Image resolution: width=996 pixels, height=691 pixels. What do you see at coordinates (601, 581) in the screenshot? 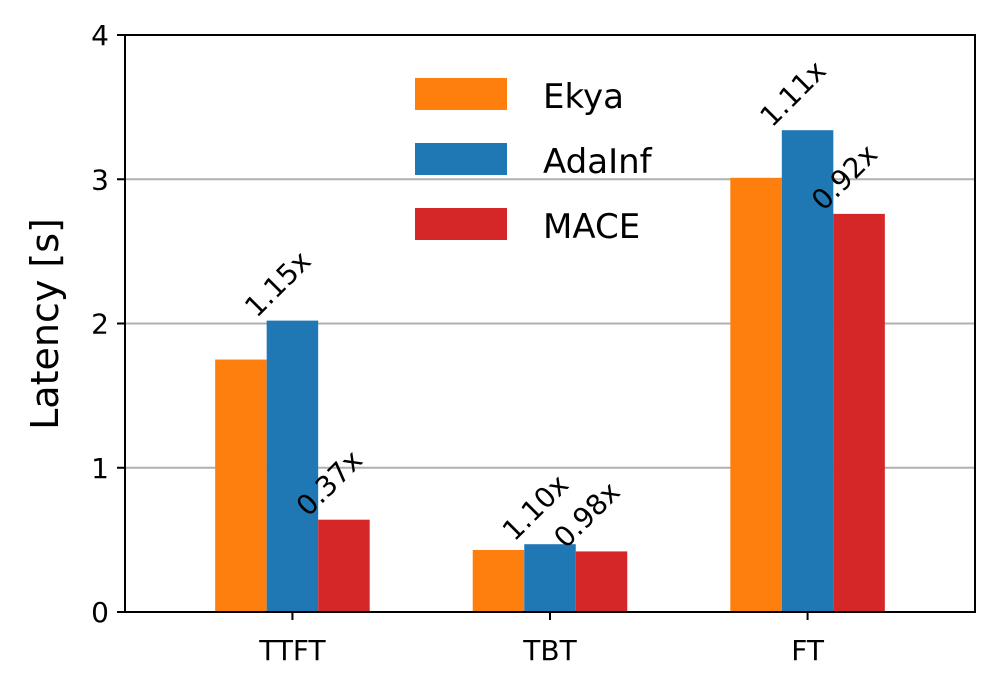
I see `bar-tbt-mace` at bounding box center [601, 581].